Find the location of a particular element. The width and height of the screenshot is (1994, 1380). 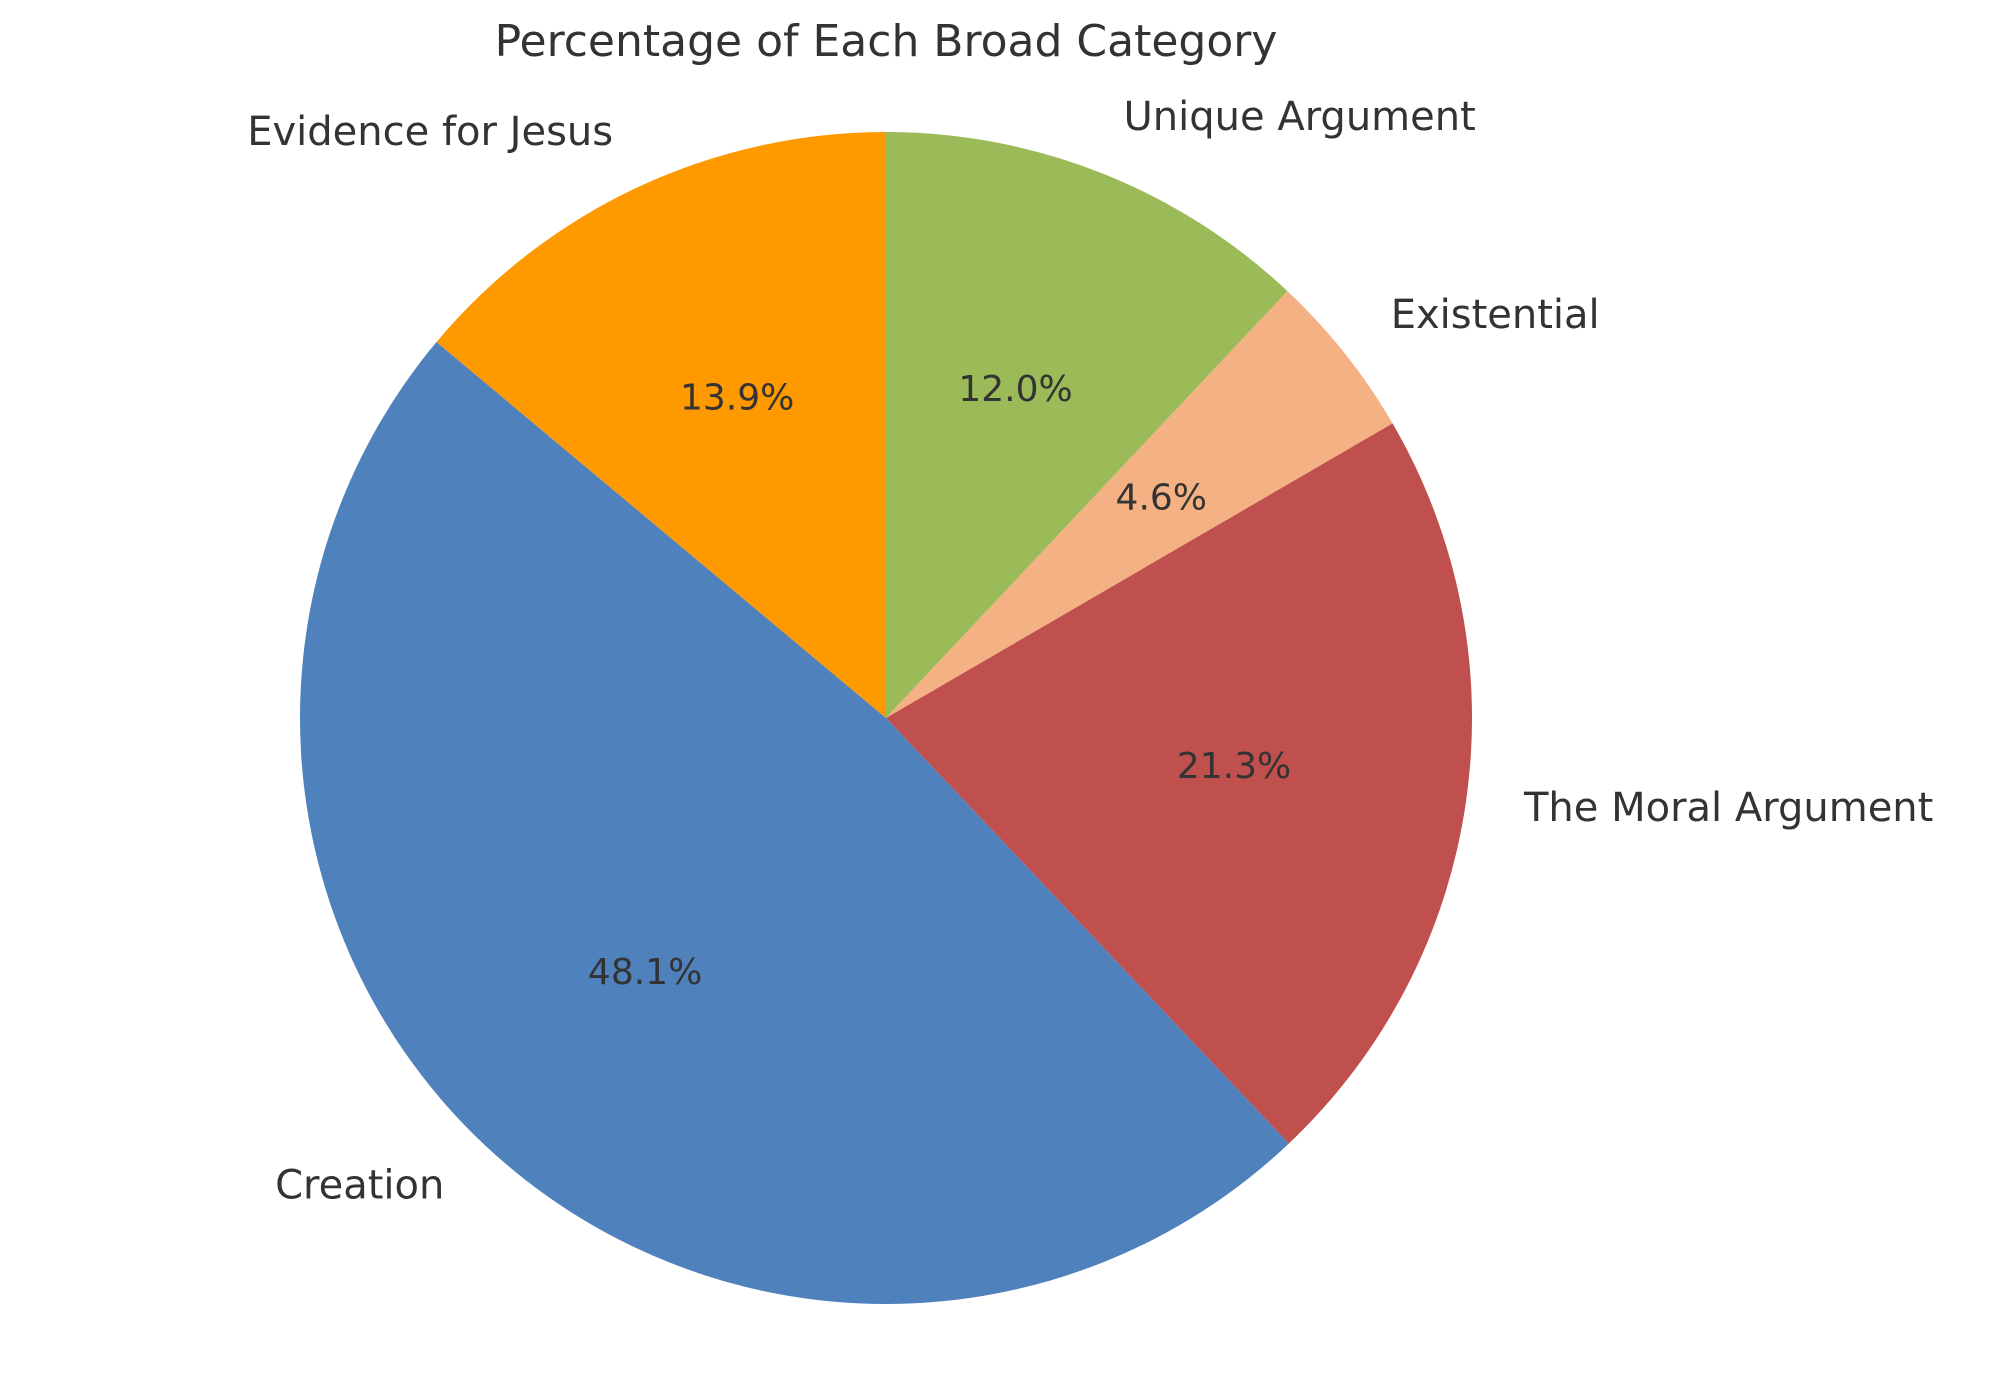

slice-existential is located at coordinates (1139, 504).